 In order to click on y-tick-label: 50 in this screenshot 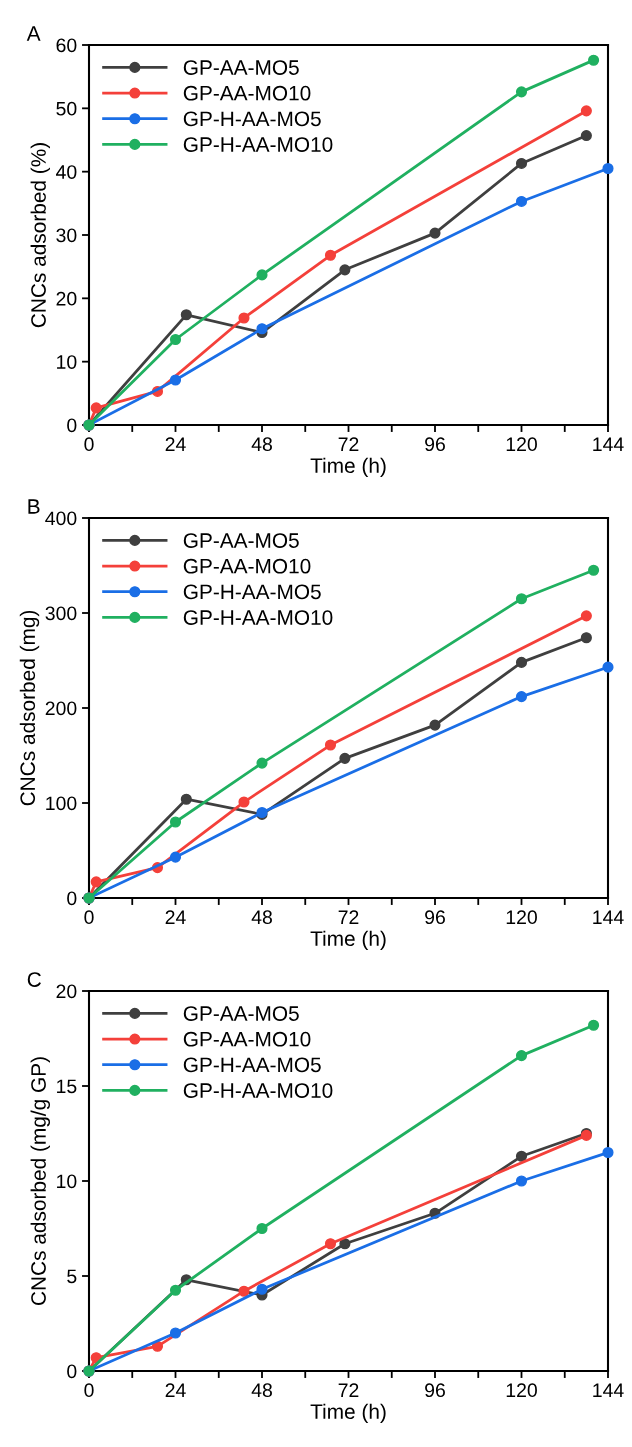, I will do `click(66, 108)`.